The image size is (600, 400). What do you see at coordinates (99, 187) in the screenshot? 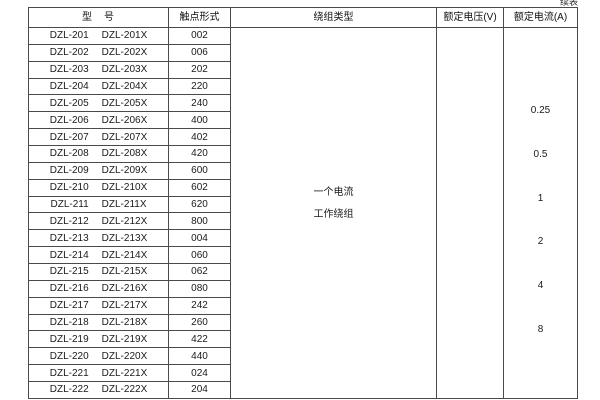
I see `model-cell: DZL-210 DZL-210X` at bounding box center [99, 187].